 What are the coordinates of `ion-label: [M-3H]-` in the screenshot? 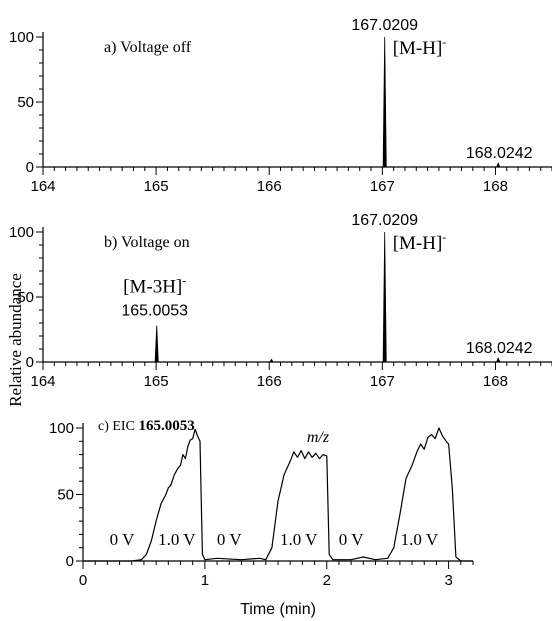 It's located at (154, 286).